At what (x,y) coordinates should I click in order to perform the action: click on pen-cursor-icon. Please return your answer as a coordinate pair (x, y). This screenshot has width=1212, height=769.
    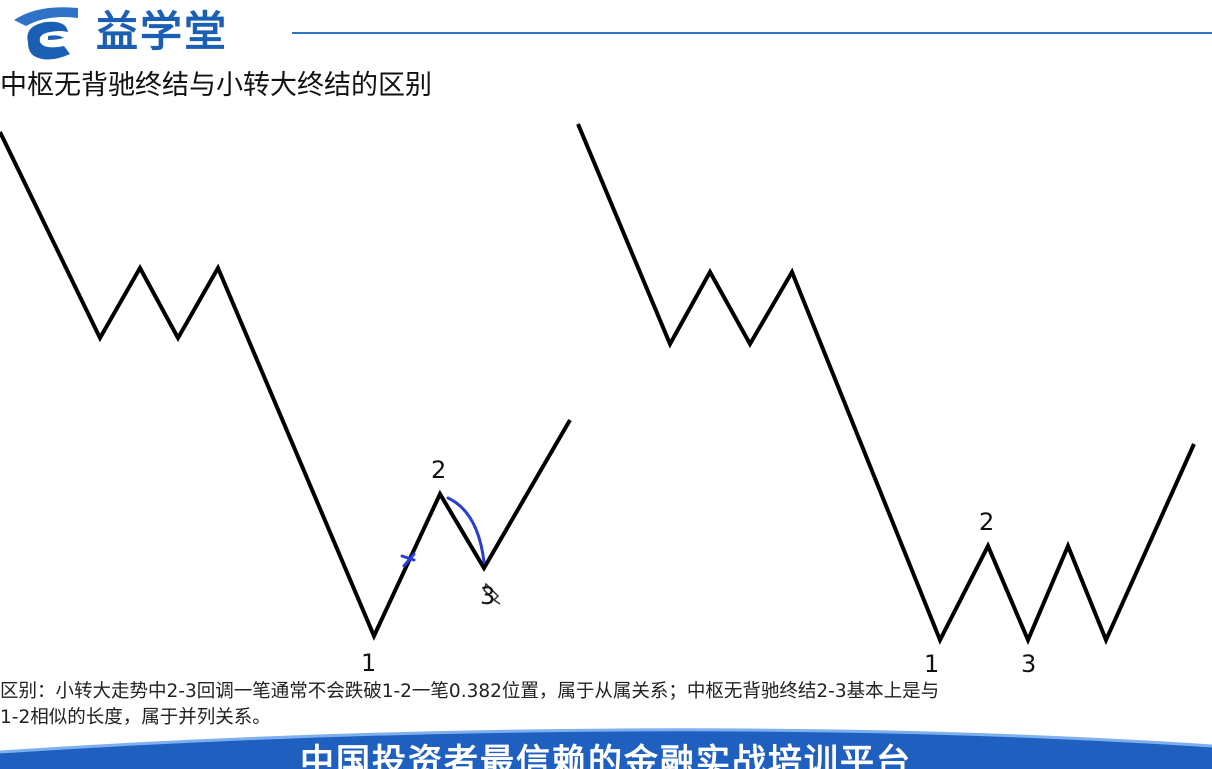
    Looking at the image, I should click on (492, 593).